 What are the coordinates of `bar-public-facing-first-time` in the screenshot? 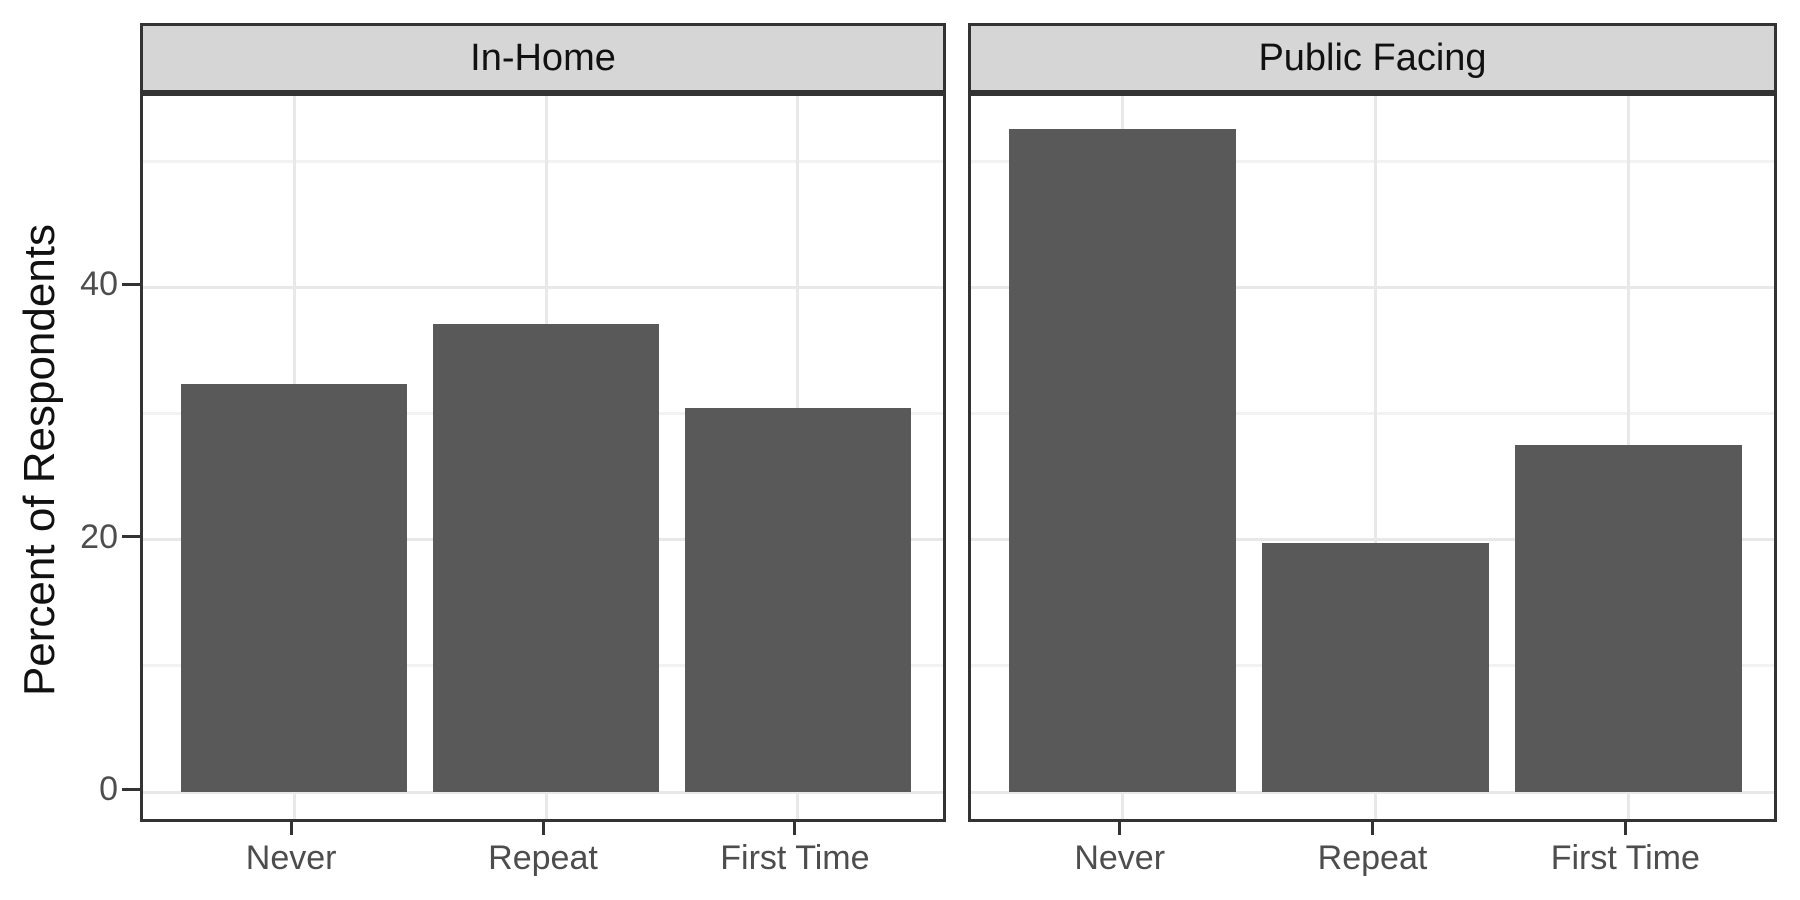 It's located at (1628, 619).